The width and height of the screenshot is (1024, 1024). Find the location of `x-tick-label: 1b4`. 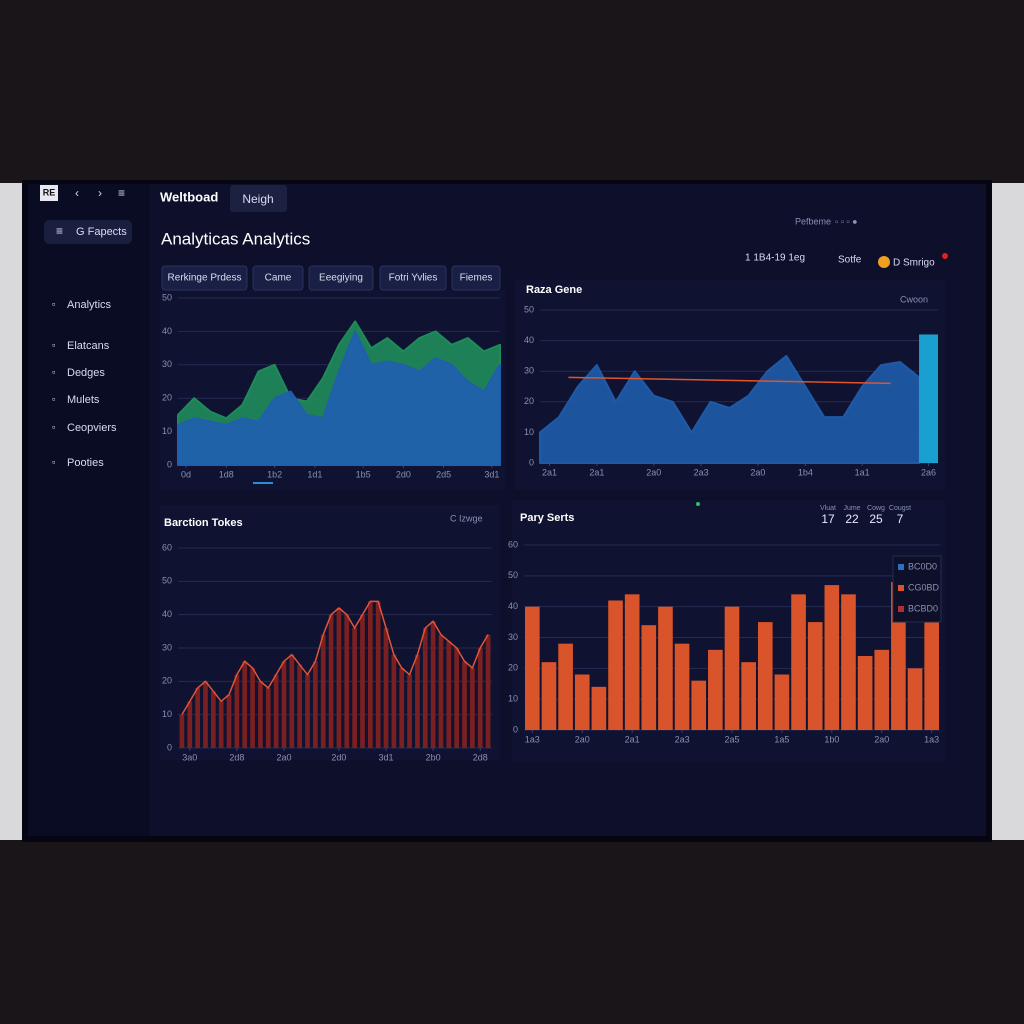

x-tick-label: 1b4 is located at coordinates (805, 472).